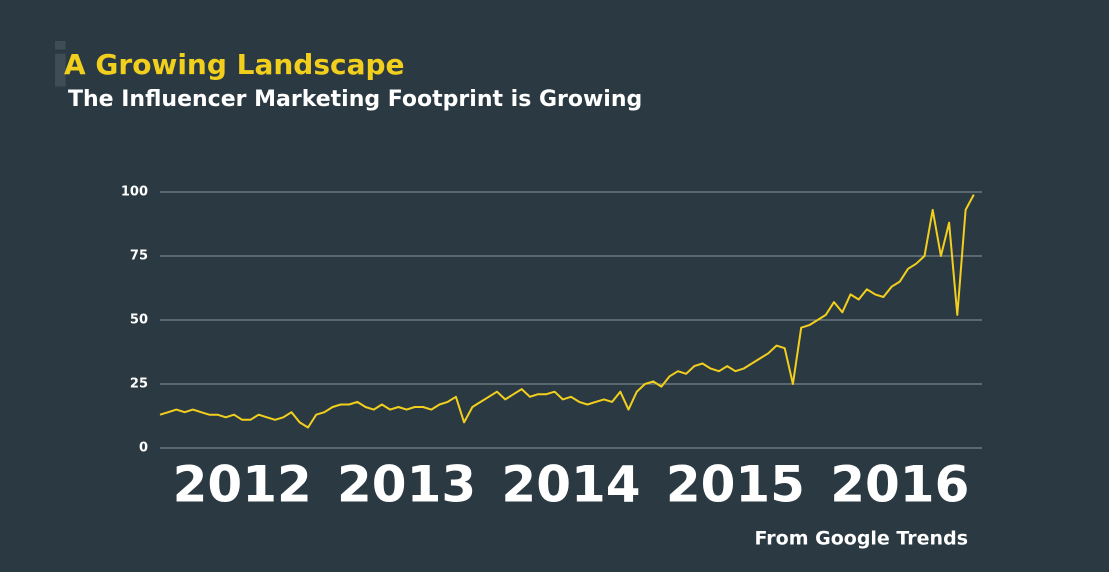 Image resolution: width=1109 pixels, height=572 pixels. Describe the element at coordinates (406, 485) in the screenshot. I see `x-tick-label: 2013` at that location.